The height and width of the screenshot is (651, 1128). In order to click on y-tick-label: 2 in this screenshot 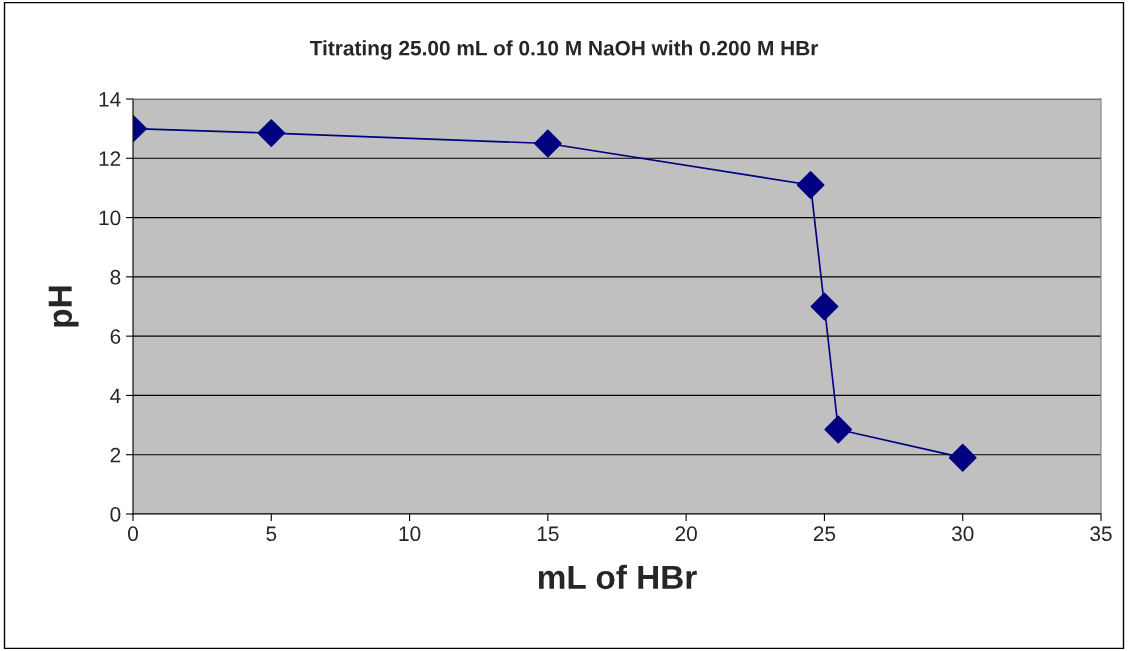, I will do `click(115, 455)`.